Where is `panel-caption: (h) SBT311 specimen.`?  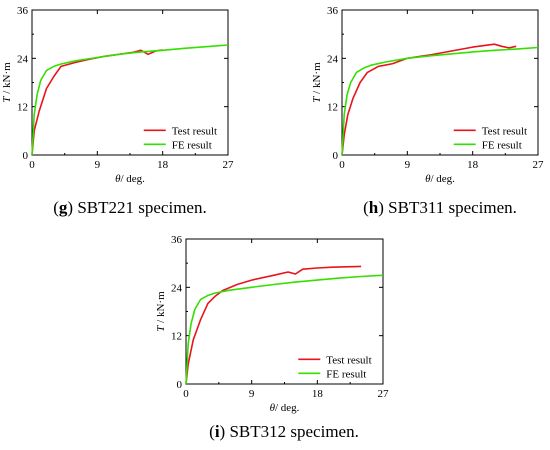 panel-caption: (h) SBT311 specimen. is located at coordinates (440, 207).